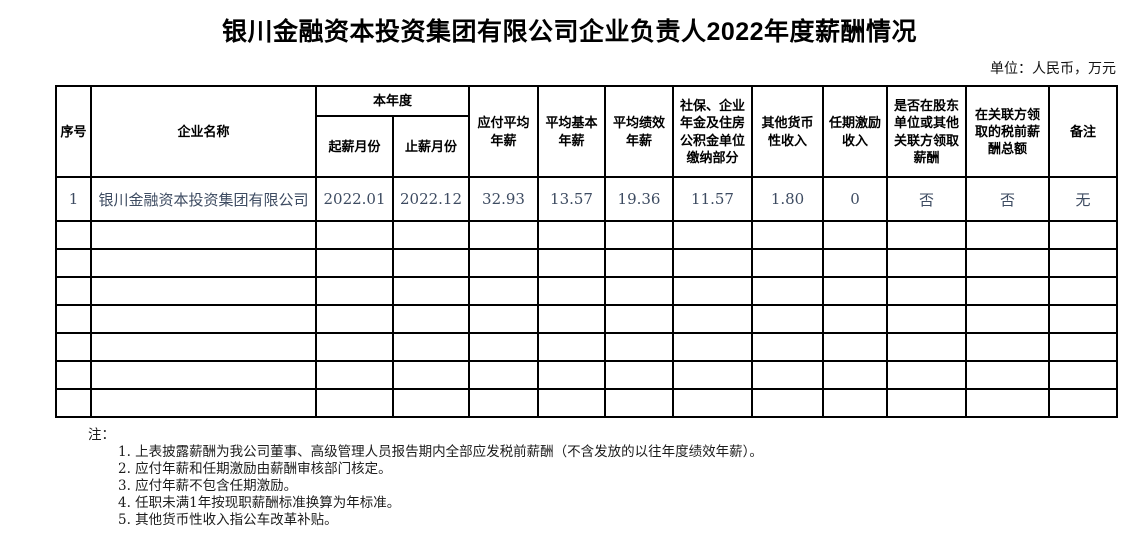 The height and width of the screenshot is (560, 1139). I want to click on cell-social-insurance: 11.57, so click(713, 199).